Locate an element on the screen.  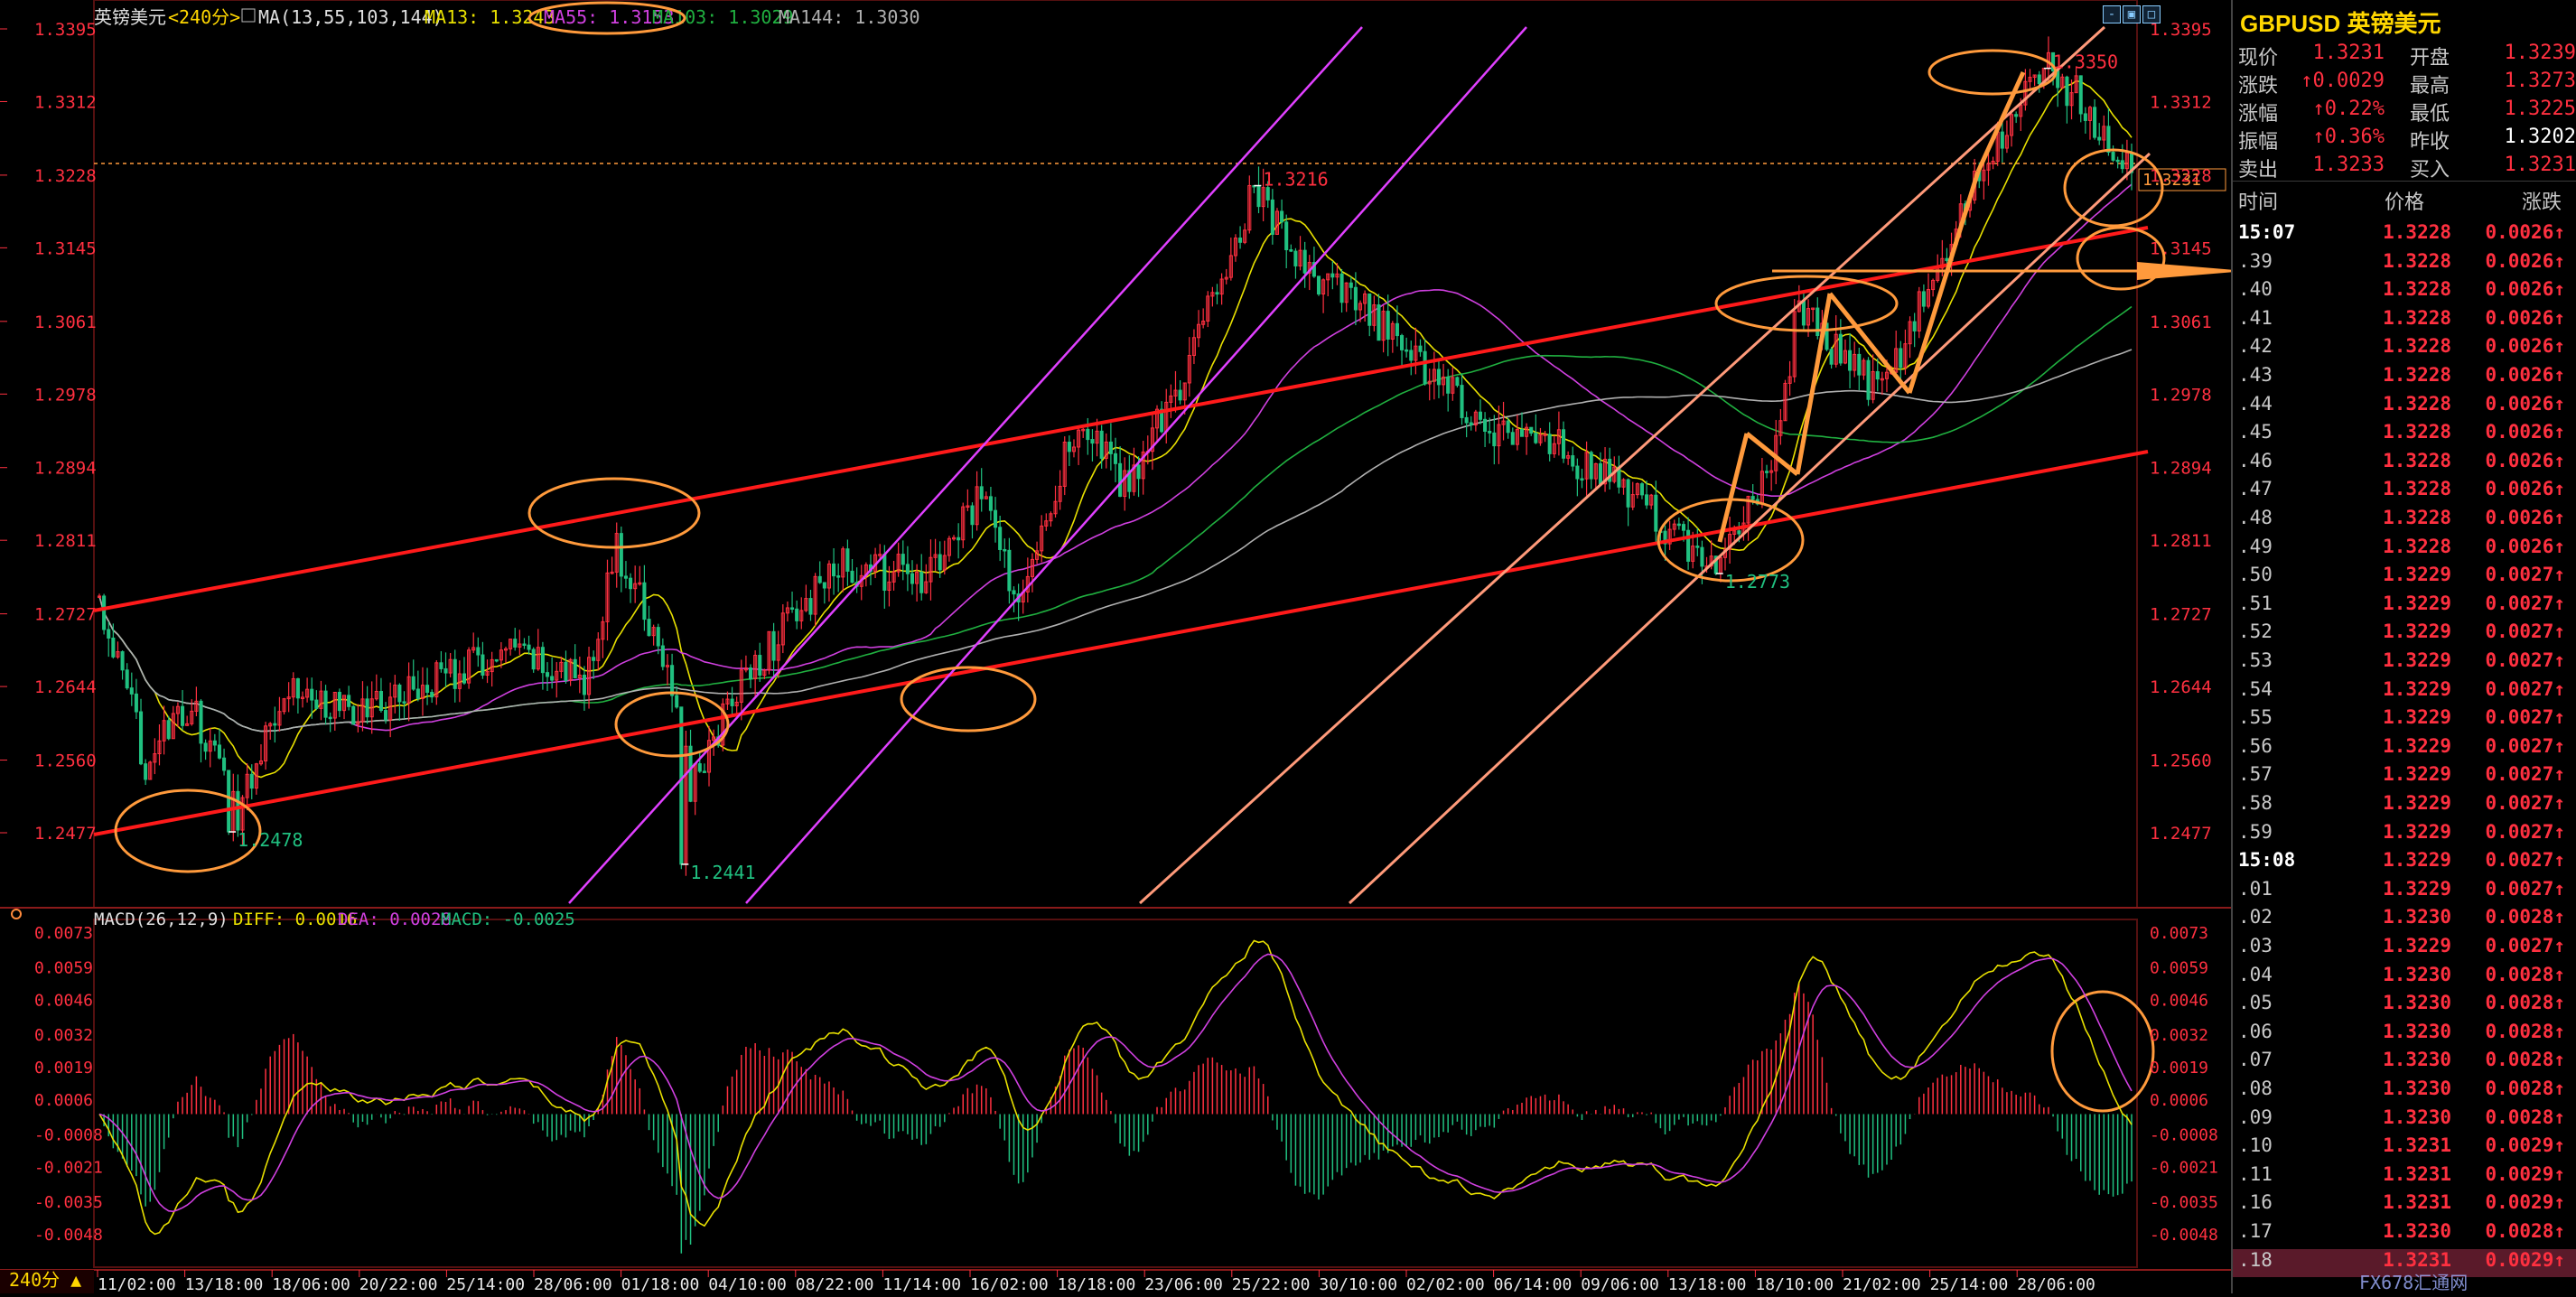
minimize-icon: - is located at coordinates (2112, 14).